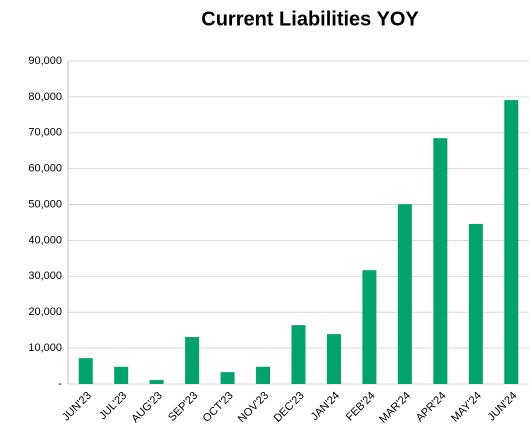  What do you see at coordinates (395, 408) in the screenshot?
I see `x-tick-label: MAR'24` at bounding box center [395, 408].